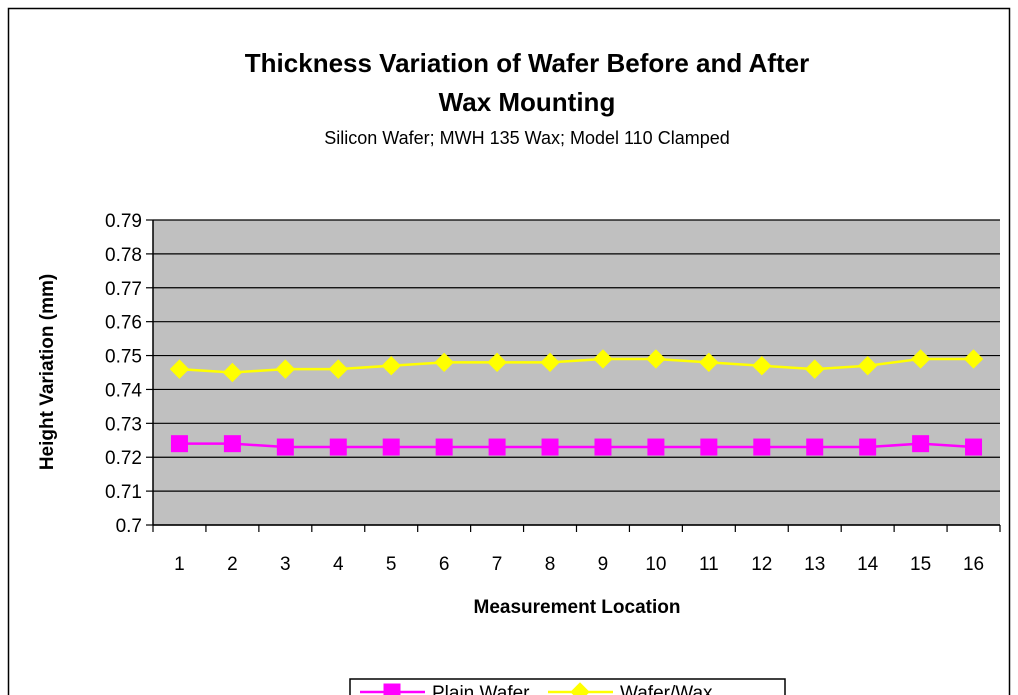 This screenshot has height=695, width=1018. I want to click on x-tick-label: 14, so click(868, 564).